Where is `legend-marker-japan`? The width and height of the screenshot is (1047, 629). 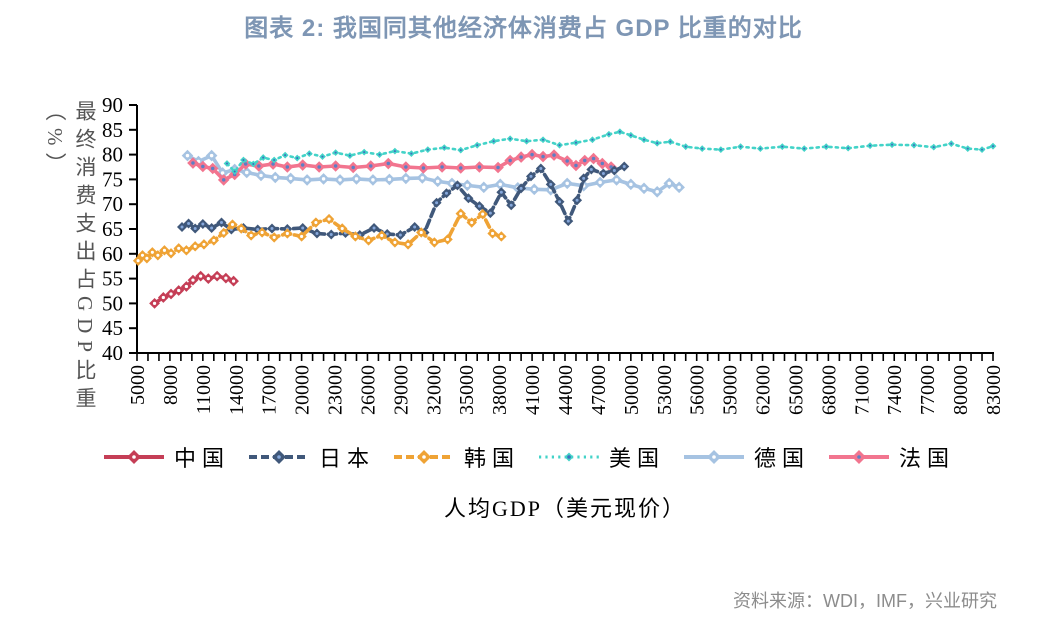
legend-marker-japan is located at coordinates (279, 457).